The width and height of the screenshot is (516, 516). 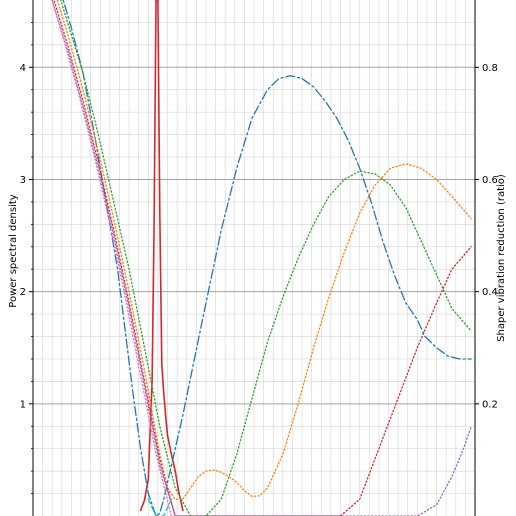 What do you see at coordinates (490, 68) in the screenshot?
I see `y-right-tick-label: 0.8` at bounding box center [490, 68].